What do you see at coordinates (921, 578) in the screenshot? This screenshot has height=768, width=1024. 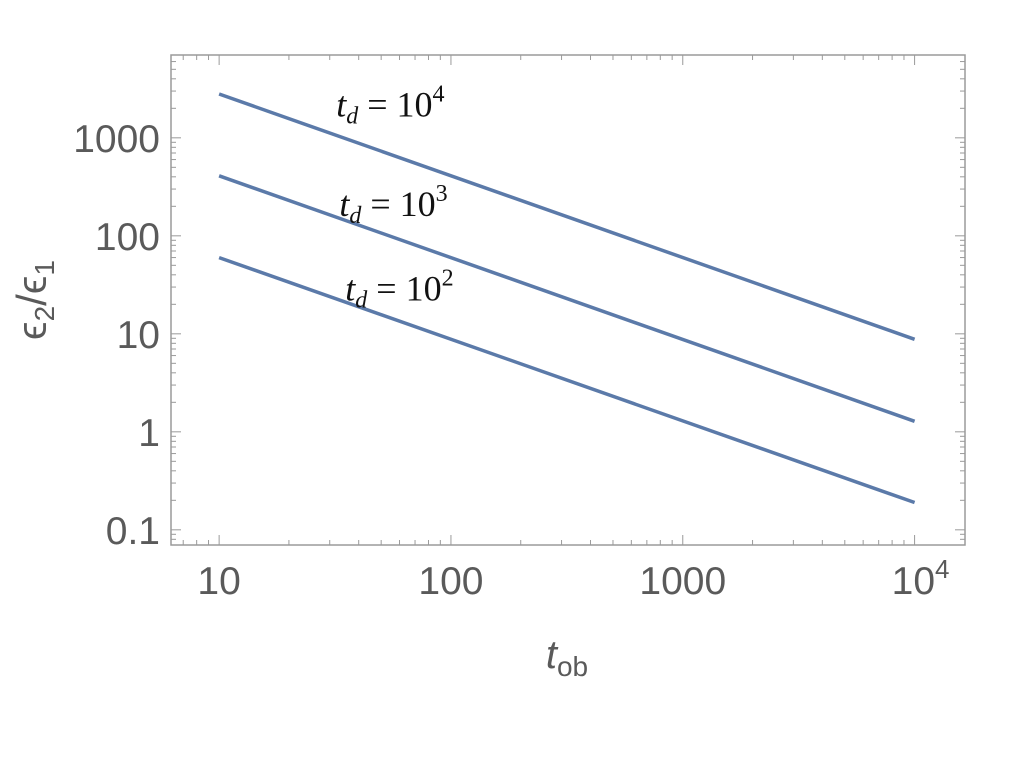 I see `x-tick-label: 10⁴` at bounding box center [921, 578].